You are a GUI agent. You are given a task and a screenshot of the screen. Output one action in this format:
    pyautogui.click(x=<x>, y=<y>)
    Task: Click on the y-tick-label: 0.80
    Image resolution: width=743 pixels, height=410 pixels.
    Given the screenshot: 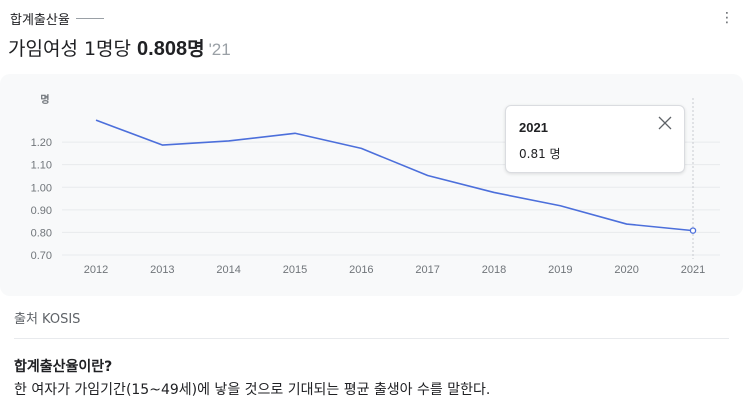 What is the action you would take?
    pyautogui.click(x=41, y=233)
    